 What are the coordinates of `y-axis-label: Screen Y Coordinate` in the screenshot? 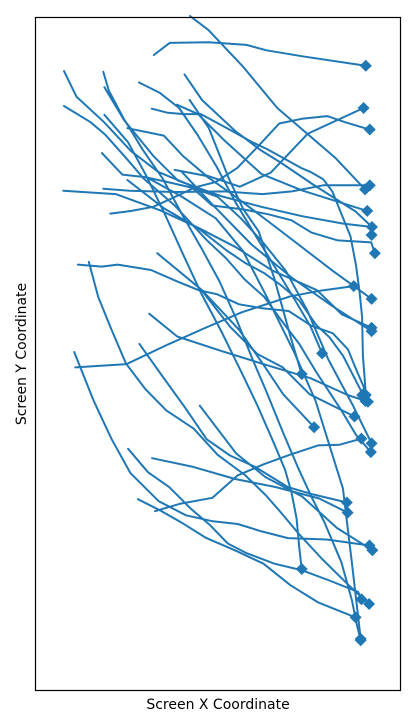 It's located at (22, 354).